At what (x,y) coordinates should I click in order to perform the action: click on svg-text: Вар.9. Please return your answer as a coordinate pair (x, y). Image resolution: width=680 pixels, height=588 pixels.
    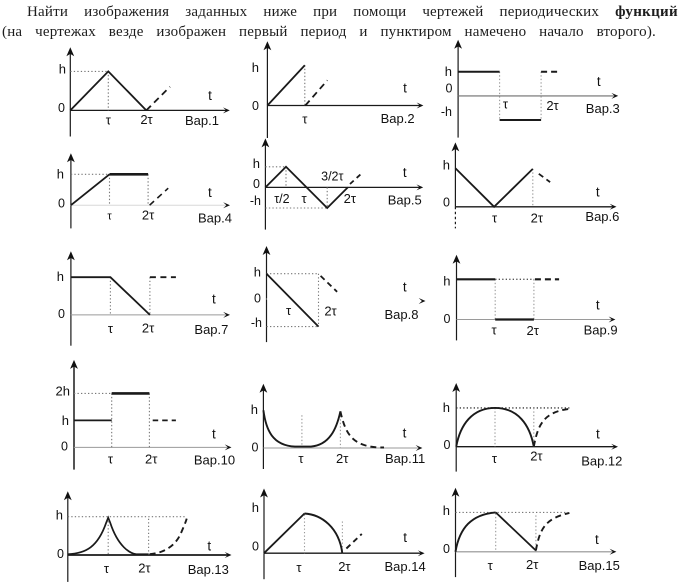
    Looking at the image, I should click on (601, 330).